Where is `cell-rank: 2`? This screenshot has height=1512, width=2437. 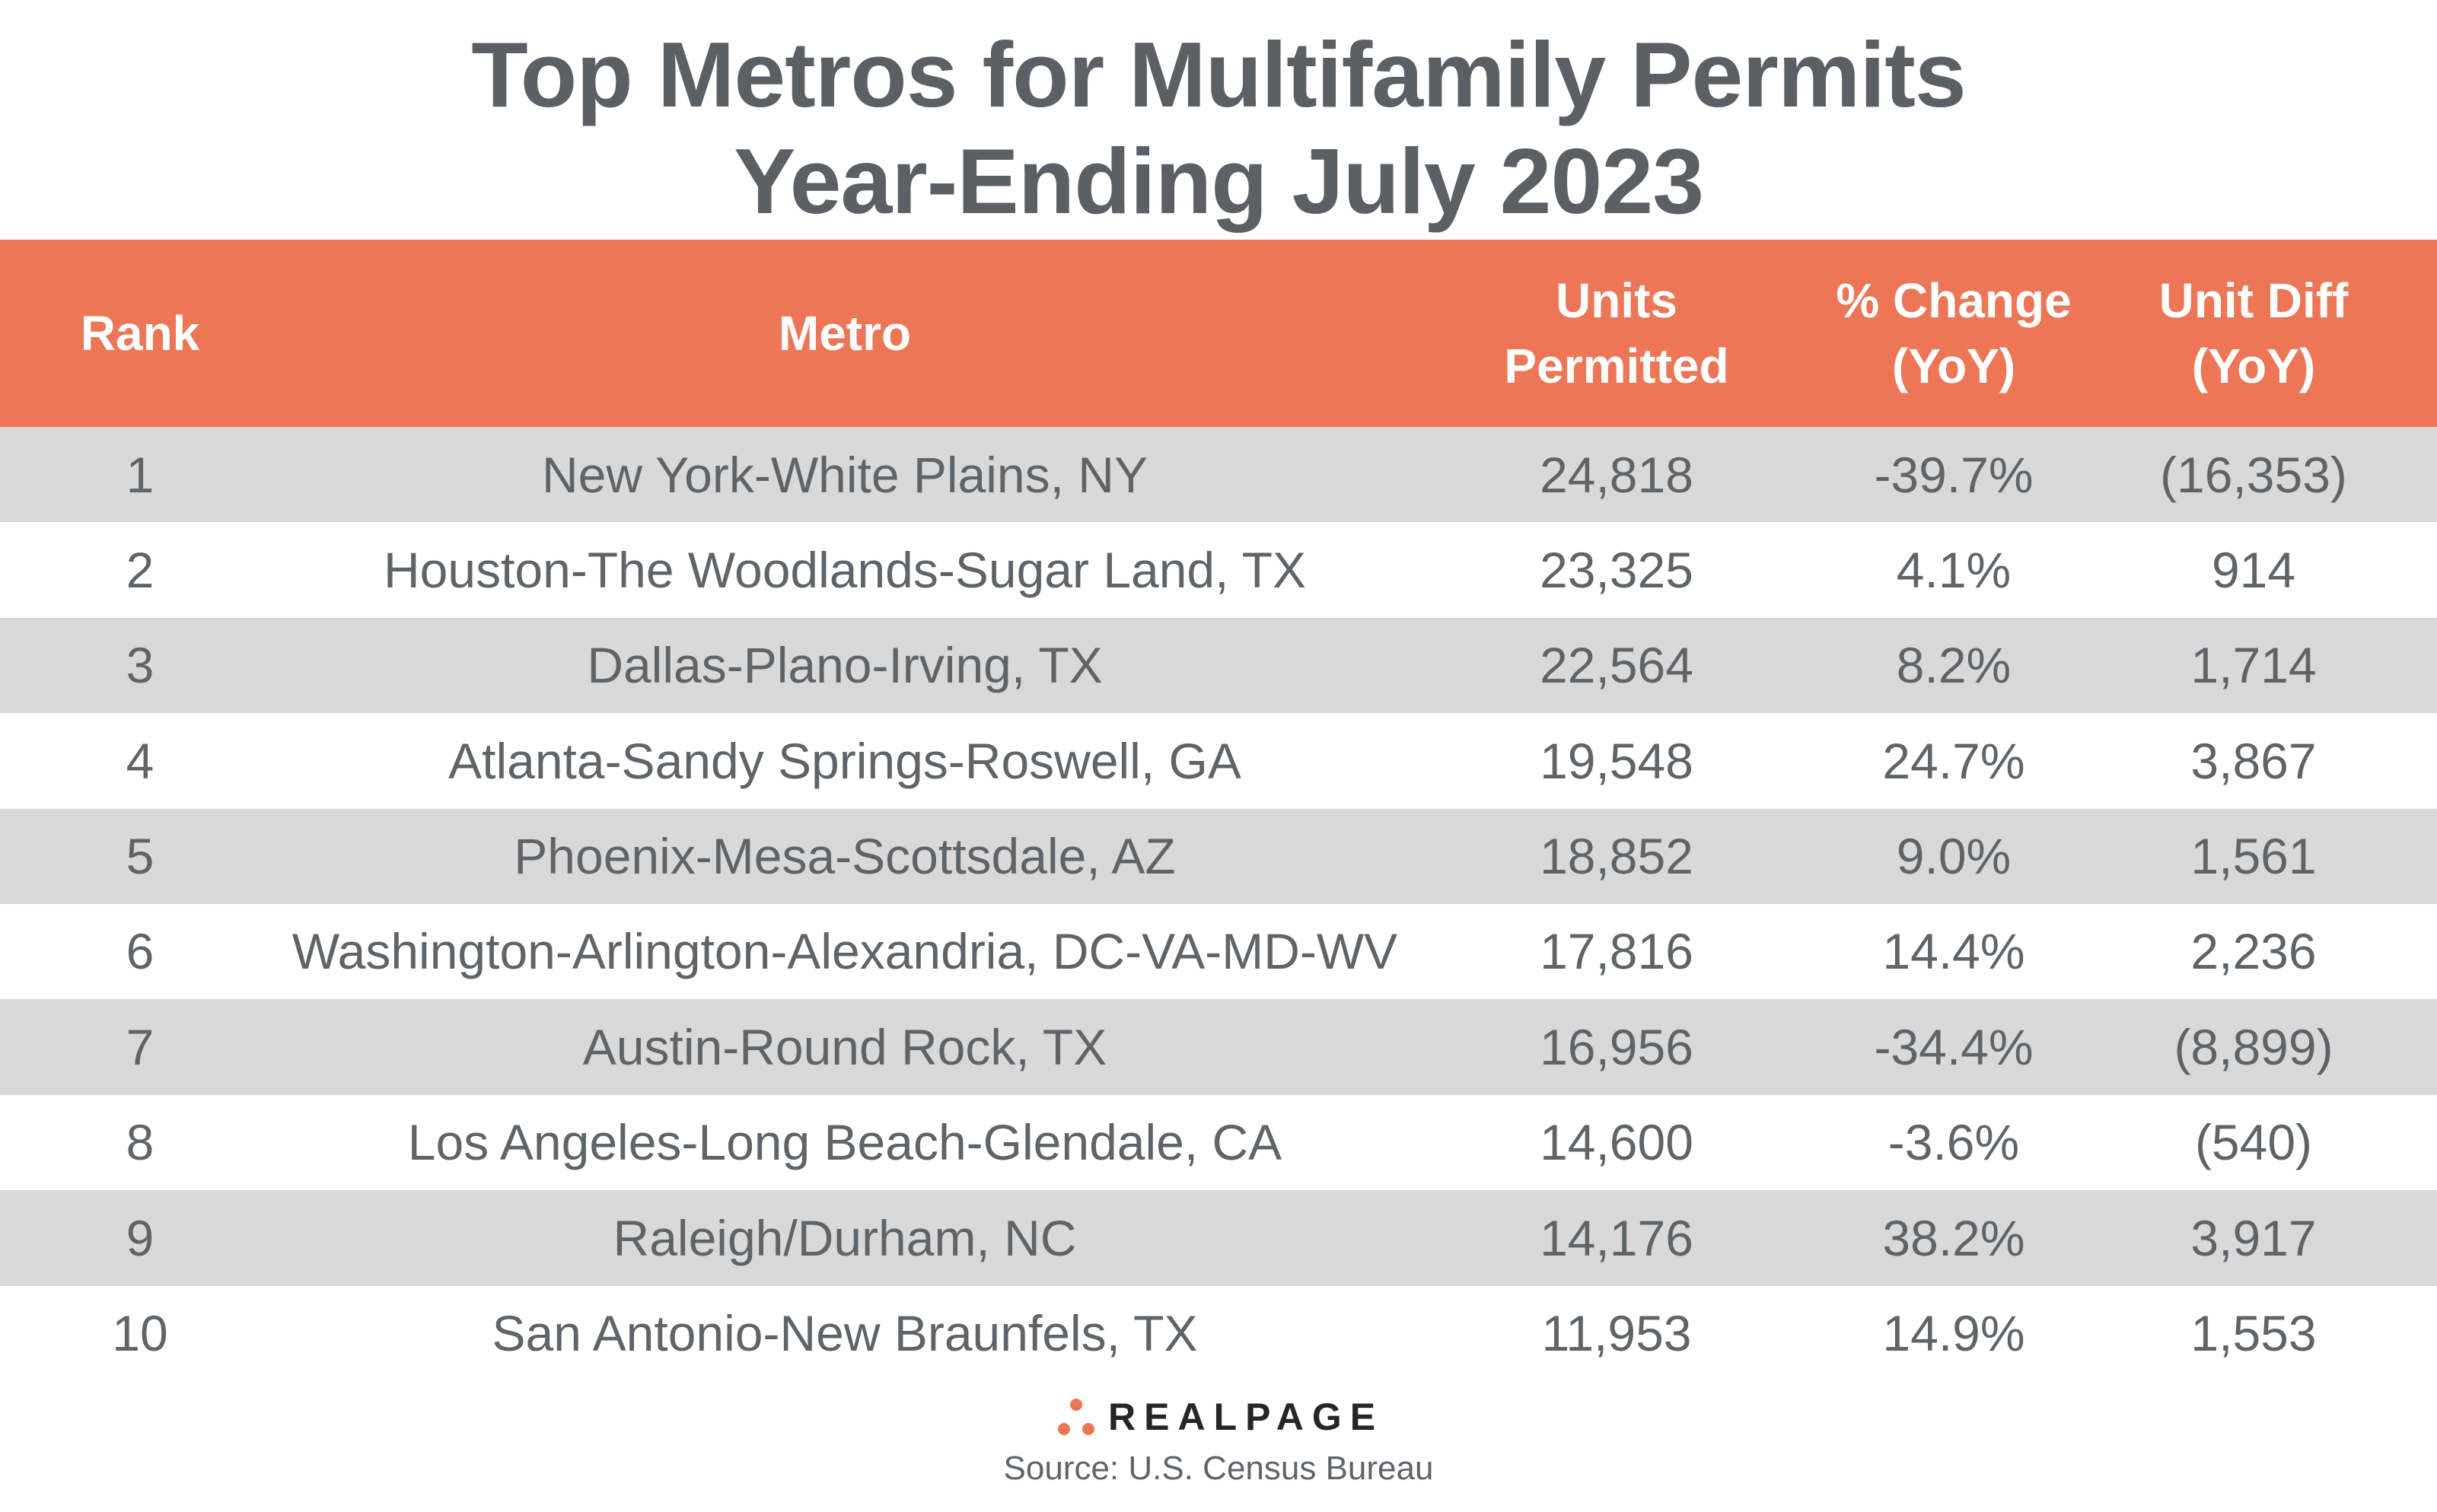 cell-rank: 2 is located at coordinates (140, 569).